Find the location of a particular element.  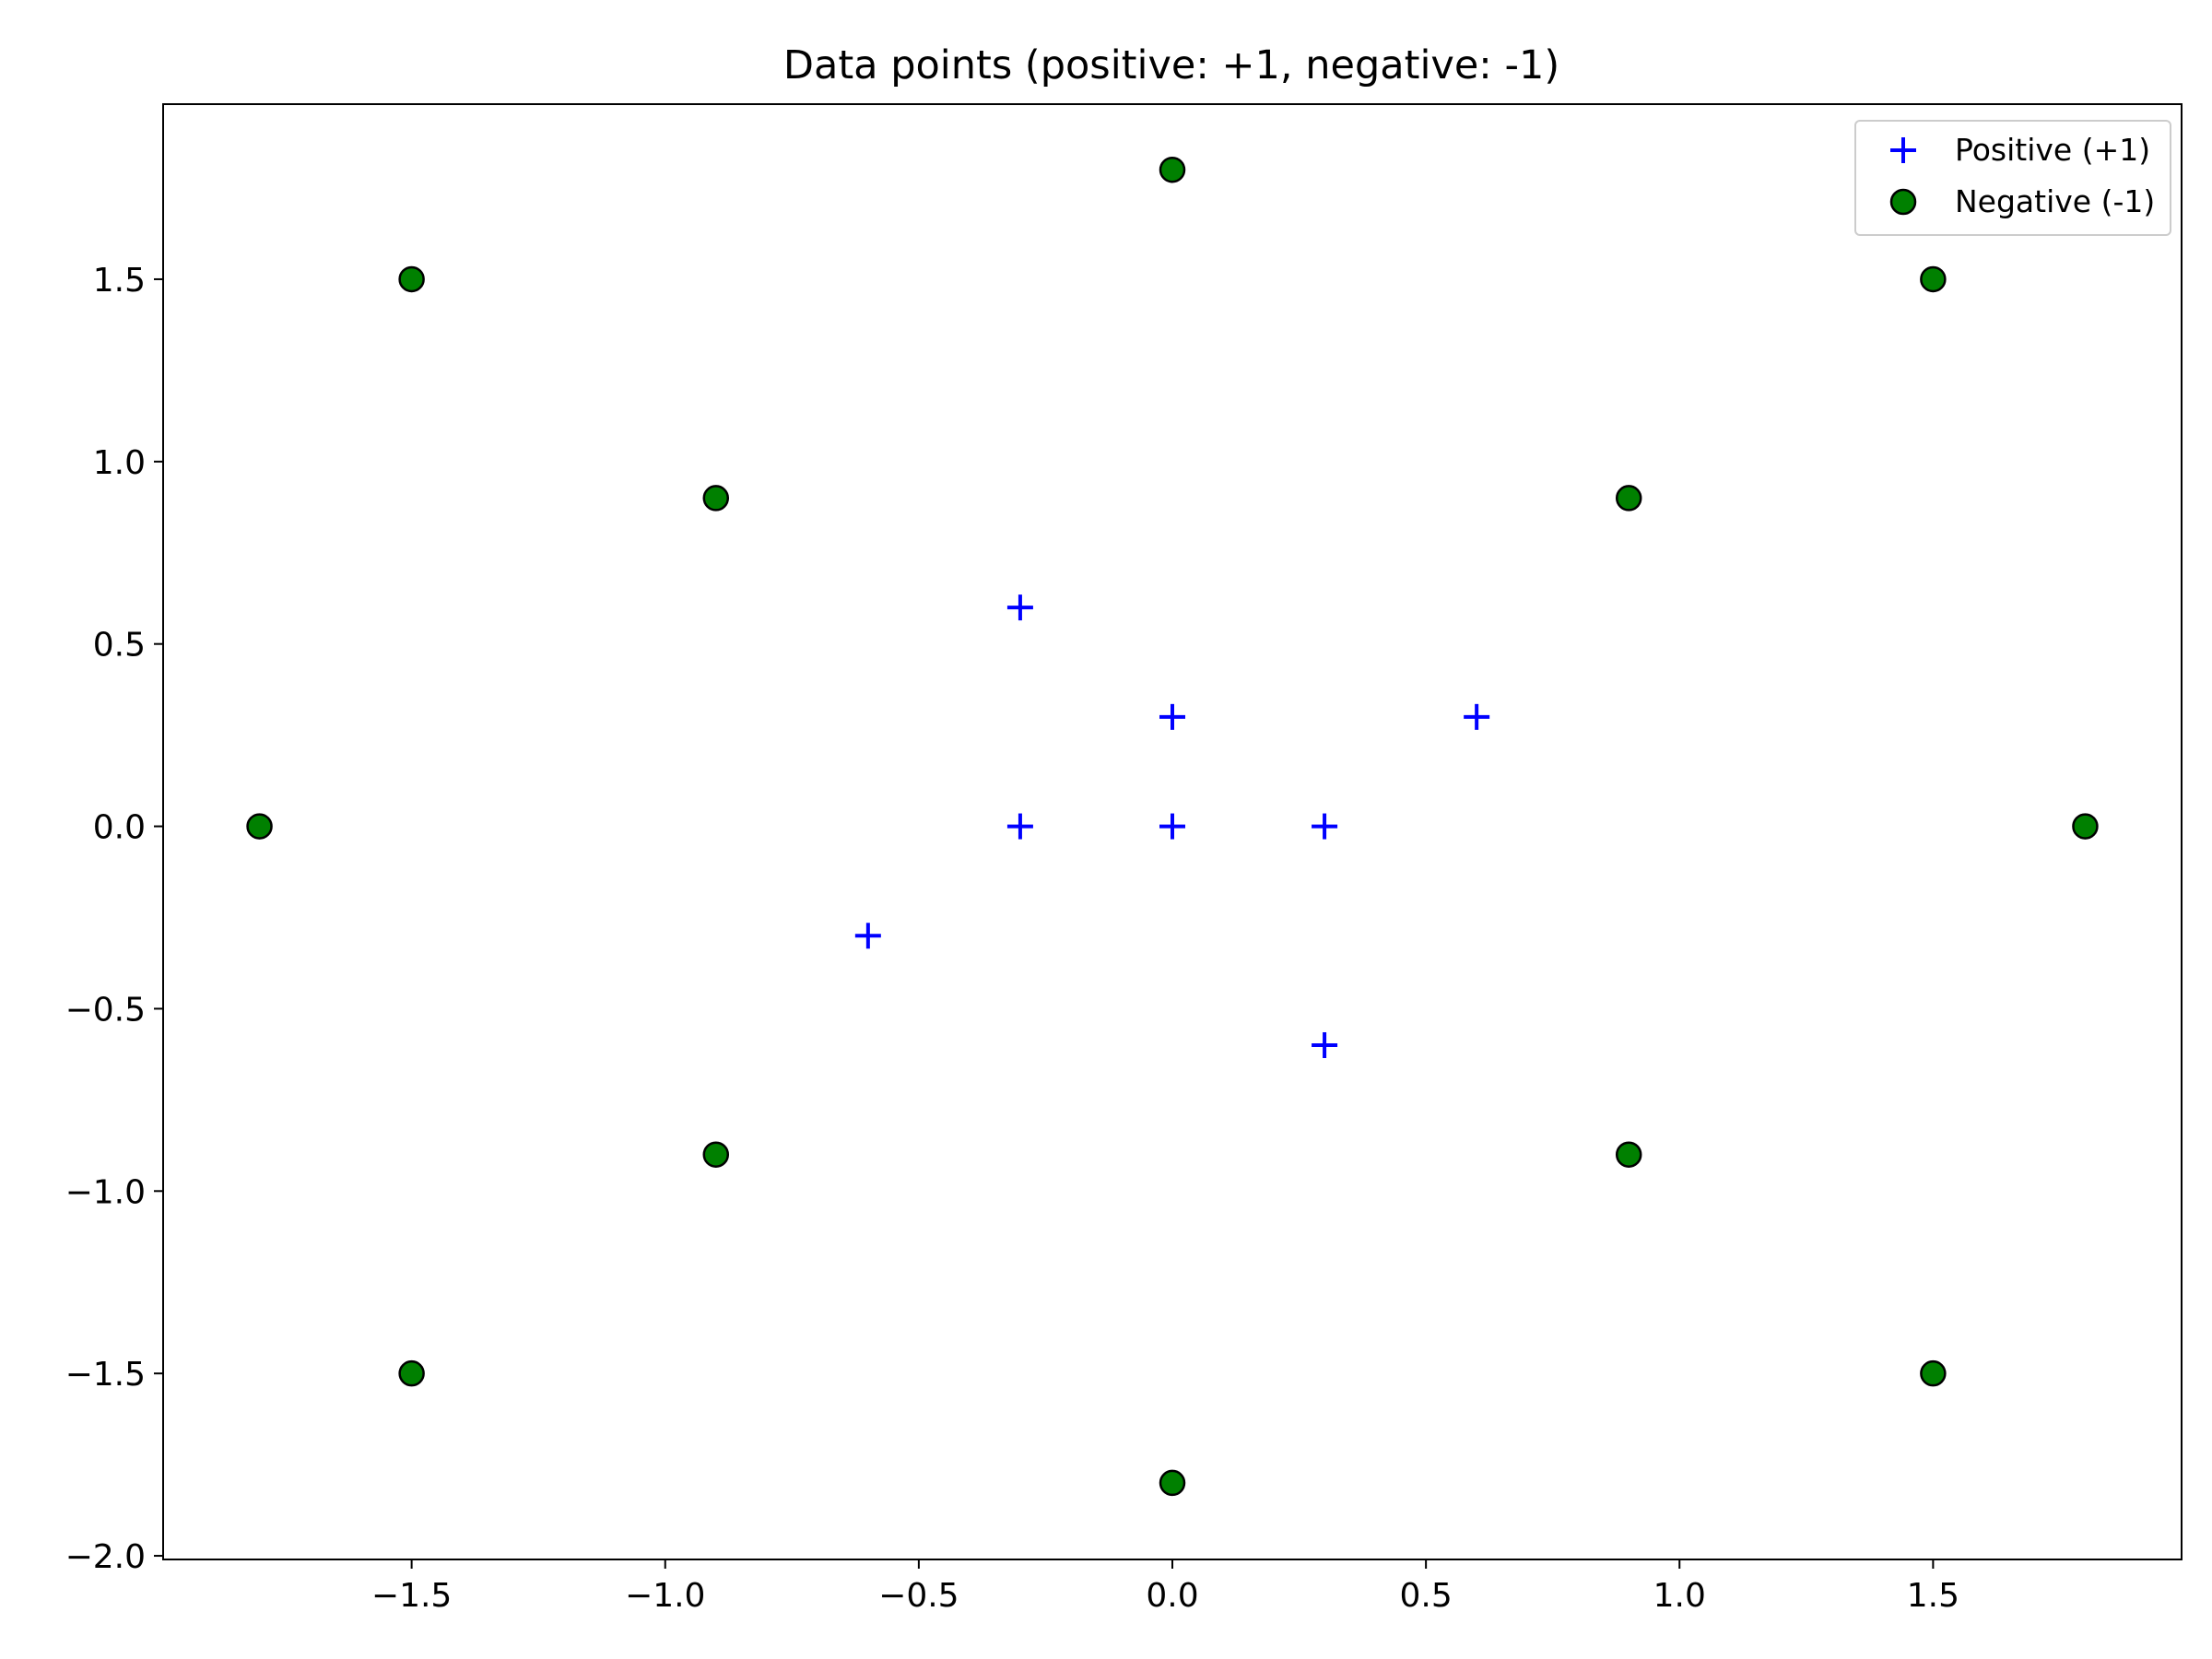

x-tick-label: 0.5 is located at coordinates (1425, 1596).